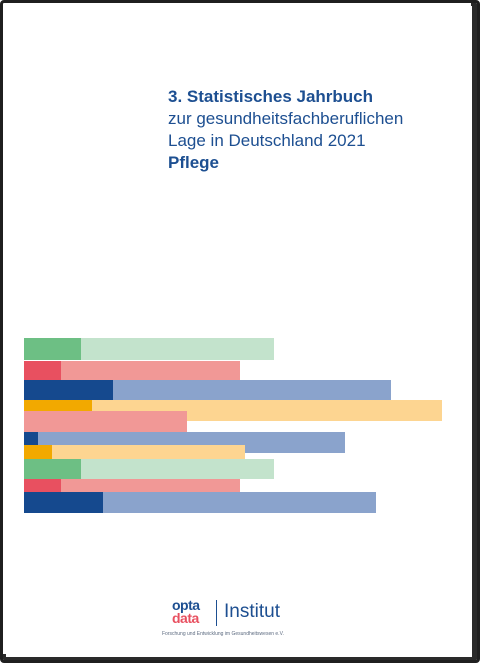 The image size is (480, 663). Describe the element at coordinates (68, 390) in the screenshot. I see `bar-3-dark` at that location.